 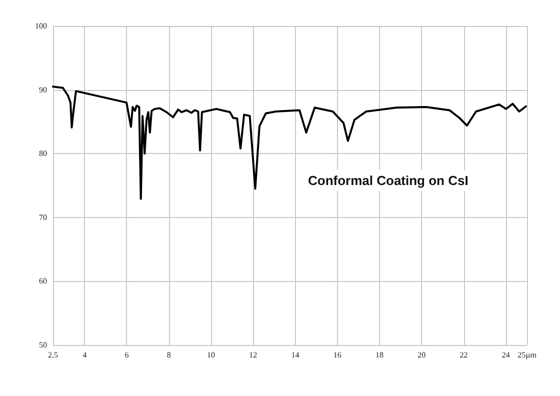 I want to click on x-tick-label: 8, so click(x=168, y=355).